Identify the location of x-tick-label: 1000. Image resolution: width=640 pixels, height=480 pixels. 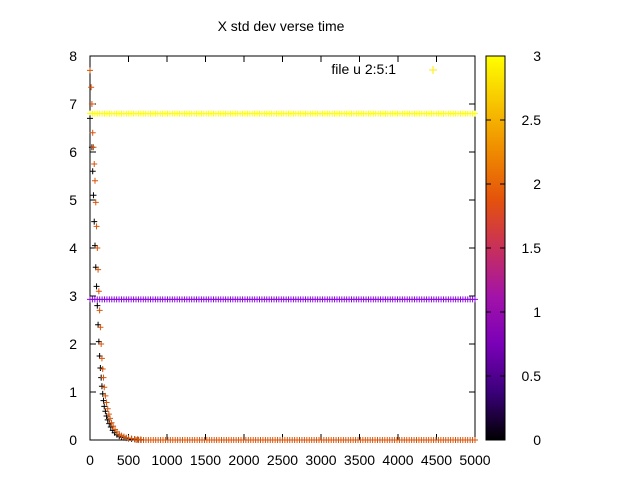
(166, 460).